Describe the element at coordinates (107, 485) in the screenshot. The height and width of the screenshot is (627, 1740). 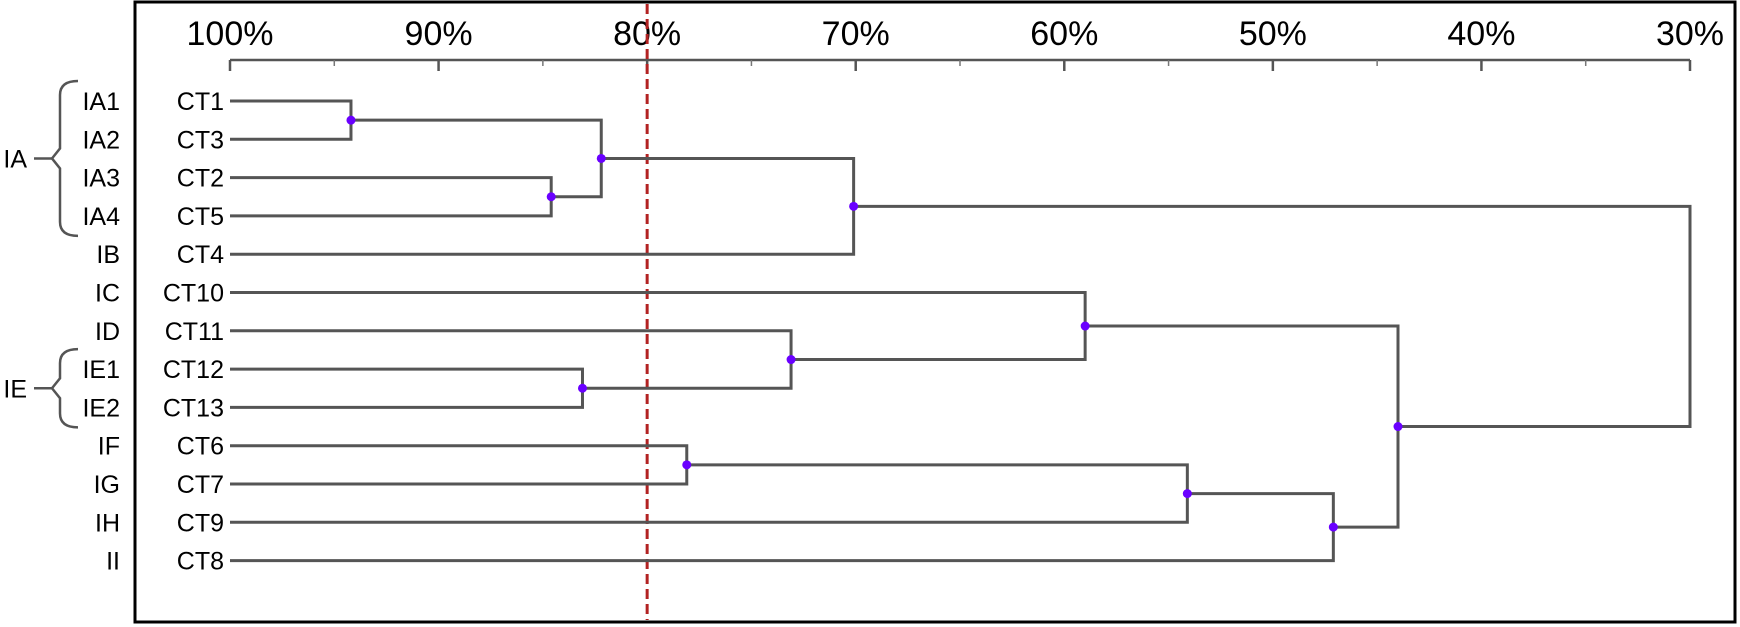
I see `group-label: IG` at that location.